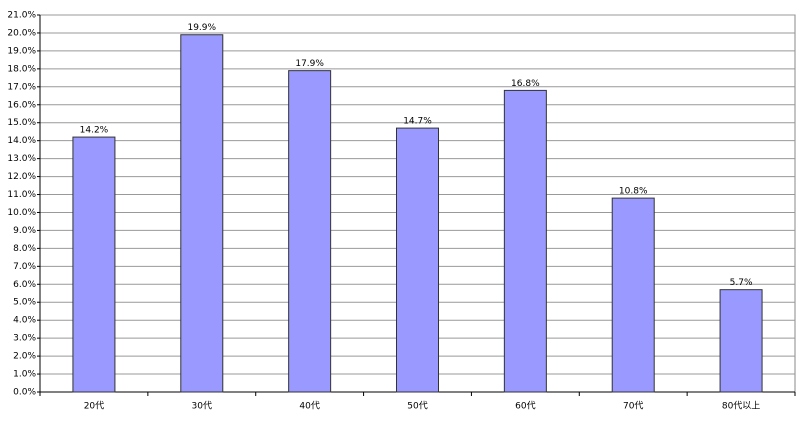  What do you see at coordinates (417, 122) in the screenshot?
I see `data-label: 14.7%` at bounding box center [417, 122].